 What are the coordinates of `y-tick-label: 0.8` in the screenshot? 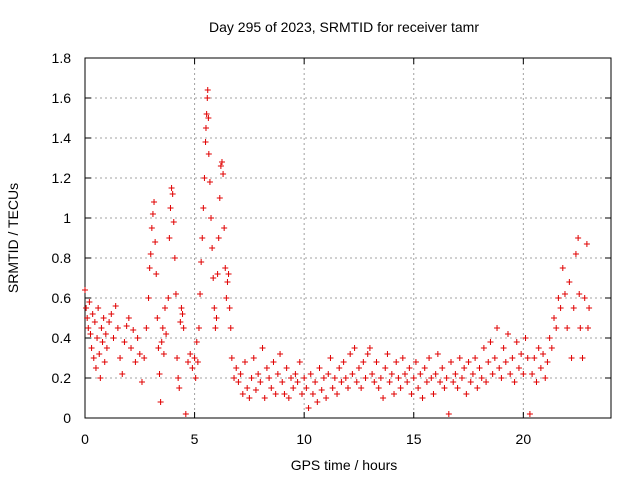 It's located at (62, 258).